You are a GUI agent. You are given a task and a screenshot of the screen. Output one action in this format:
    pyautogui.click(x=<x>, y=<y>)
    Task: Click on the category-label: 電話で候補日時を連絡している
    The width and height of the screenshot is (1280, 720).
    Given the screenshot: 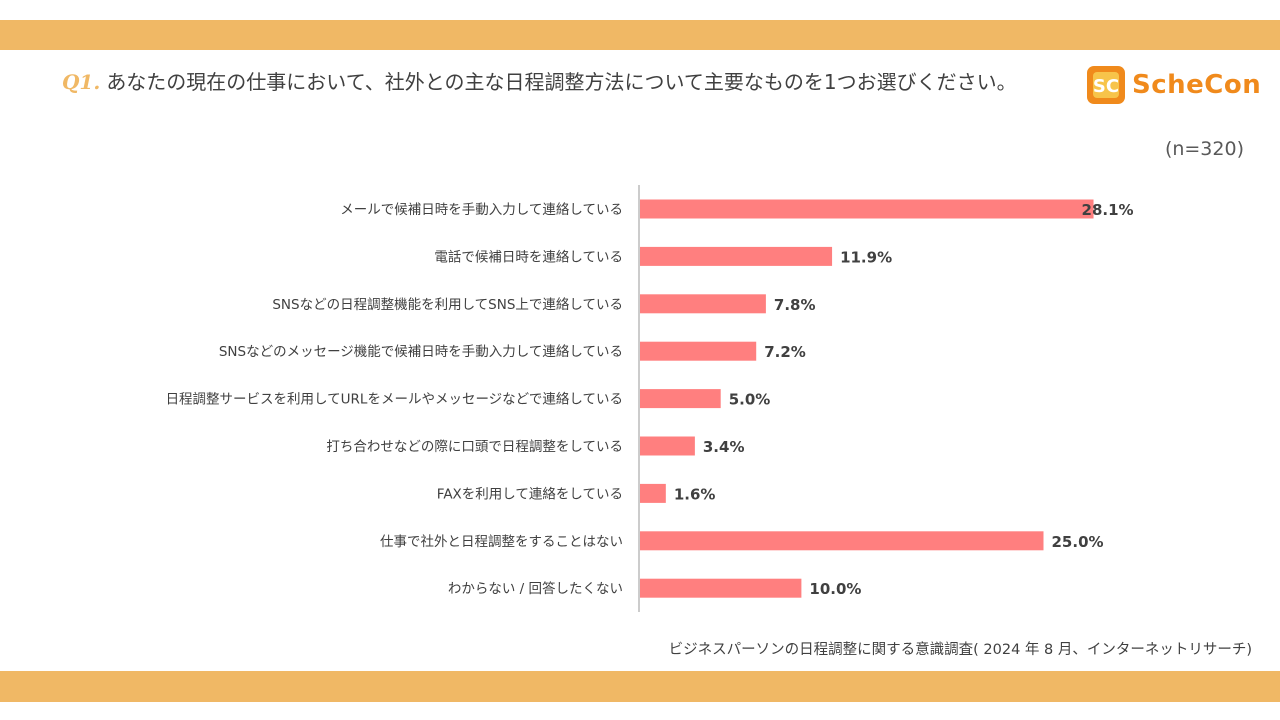 What is the action you would take?
    pyautogui.click(x=528, y=256)
    